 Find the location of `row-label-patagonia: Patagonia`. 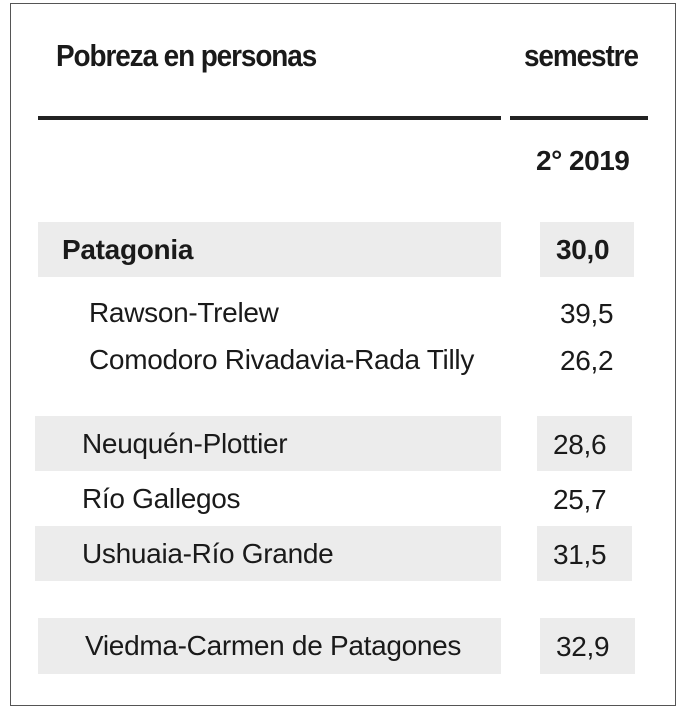

row-label-patagonia: Patagonia is located at coordinates (128, 249).